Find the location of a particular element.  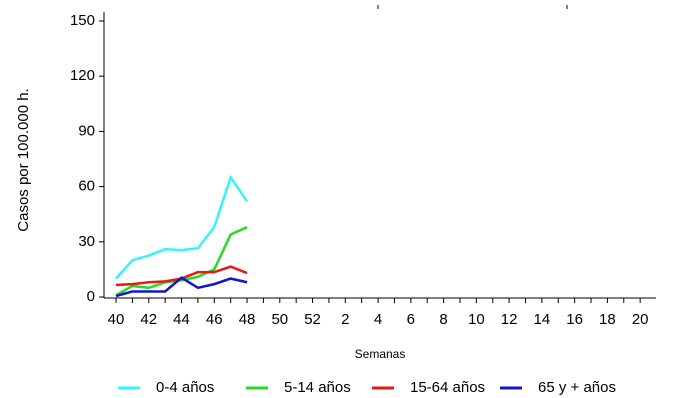

legend-label: 0-4 años is located at coordinates (185, 387).